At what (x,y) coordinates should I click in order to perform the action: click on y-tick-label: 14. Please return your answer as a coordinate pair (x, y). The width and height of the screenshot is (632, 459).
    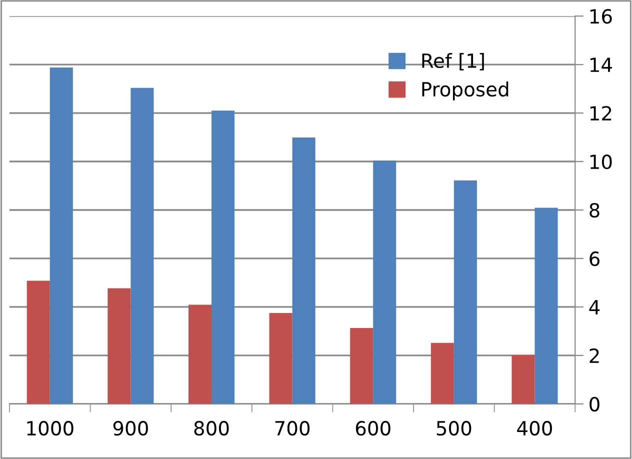
    Looking at the image, I should click on (601, 65).